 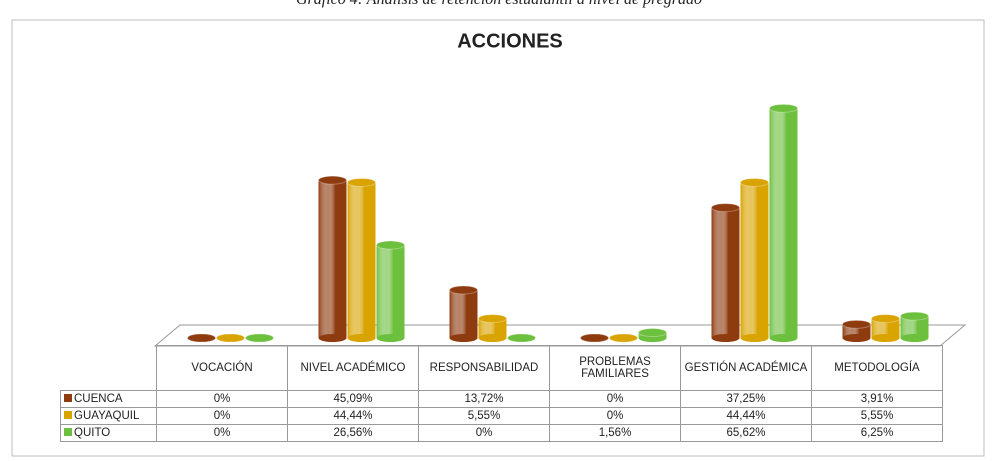 I want to click on value-label: 6,25%, so click(x=877, y=433).